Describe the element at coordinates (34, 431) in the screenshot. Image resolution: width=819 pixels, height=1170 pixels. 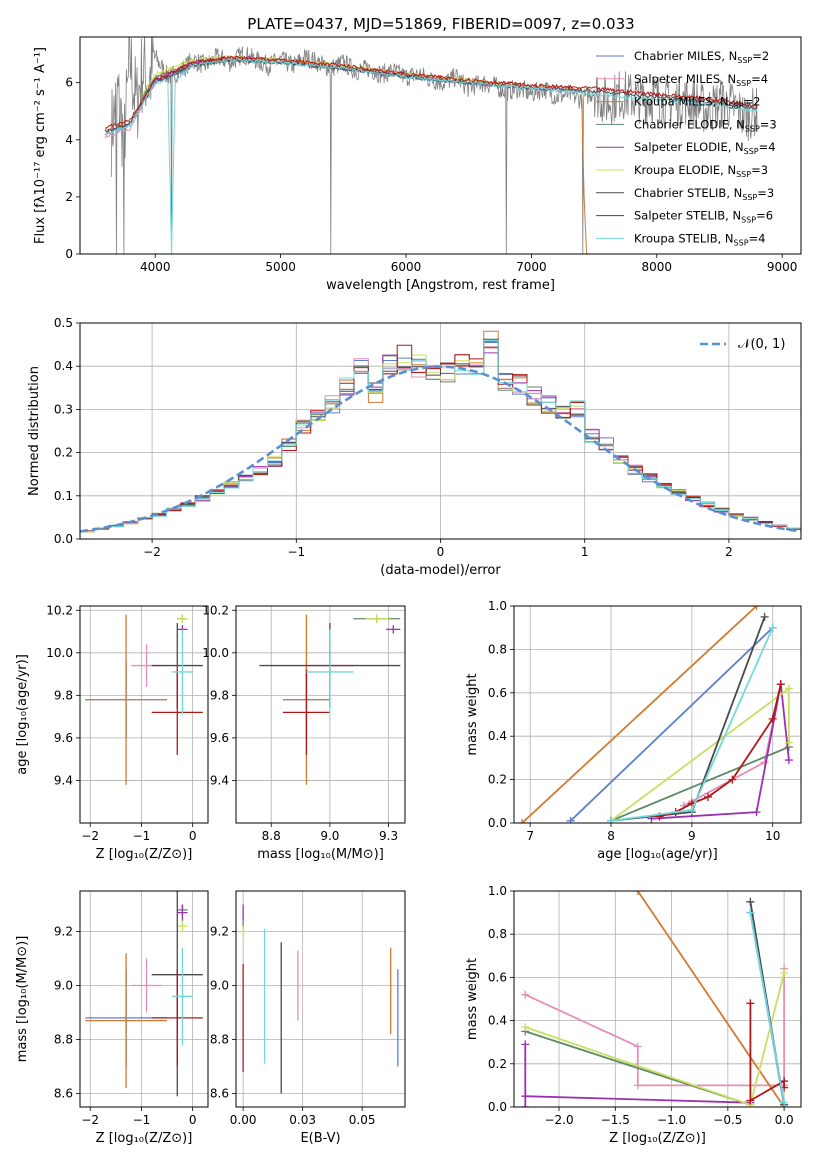
I see `y-axis-label: Normed distribution` at that location.